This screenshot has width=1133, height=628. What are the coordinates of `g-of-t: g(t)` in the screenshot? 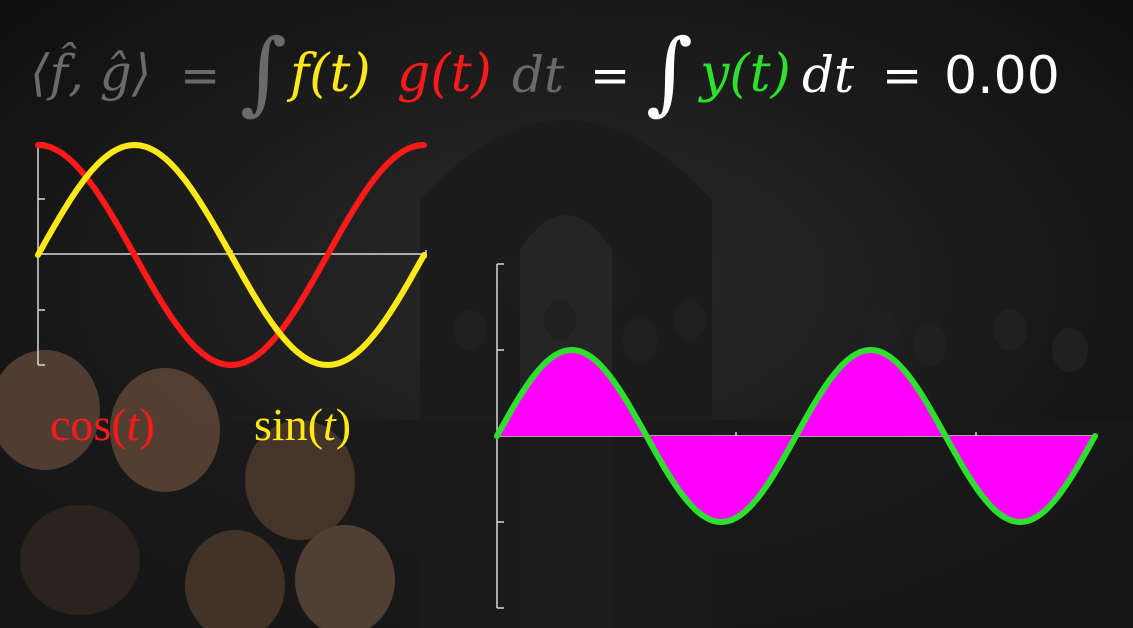 It's located at (444, 74).